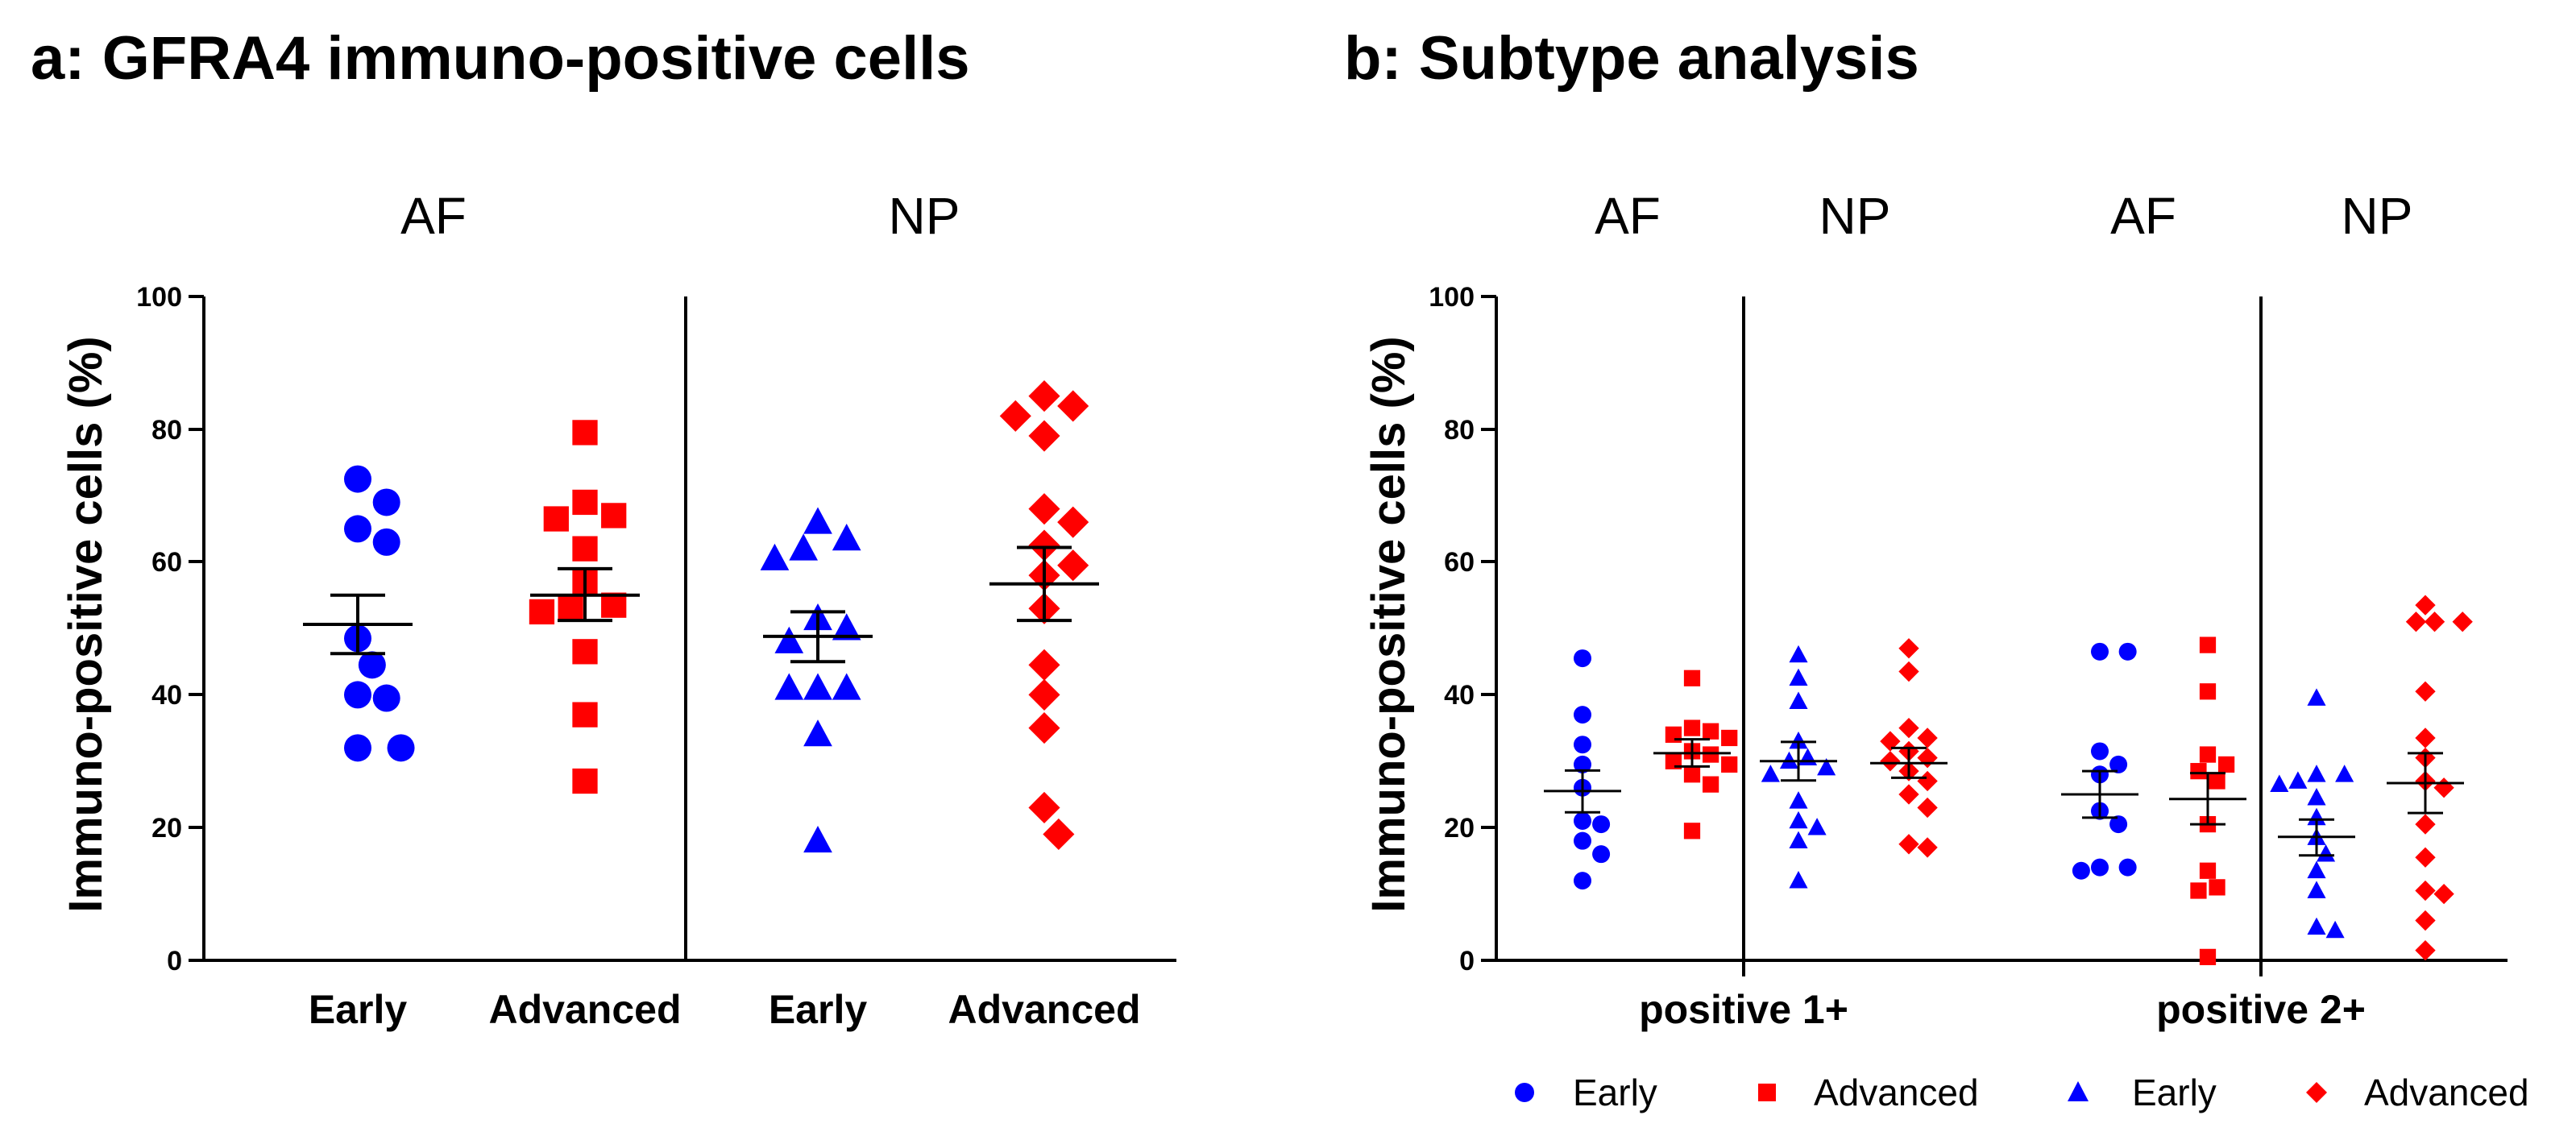  I want to click on series-np-advanced, so click(1044, 615).